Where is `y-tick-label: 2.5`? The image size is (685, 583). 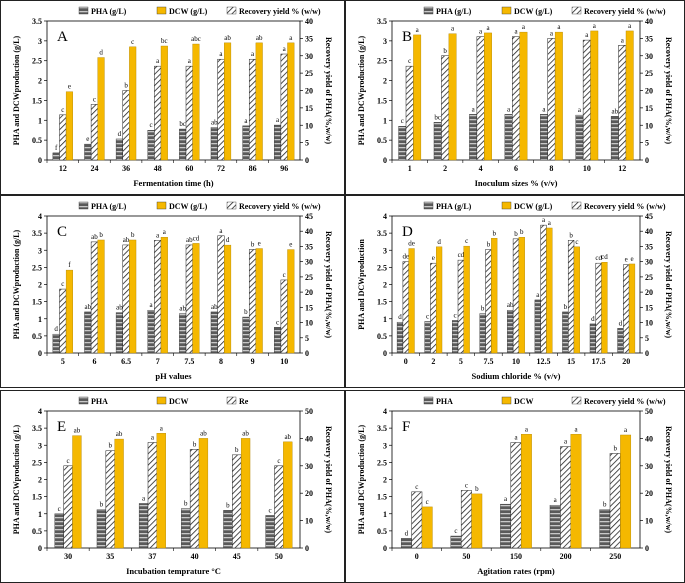
y-tick-label: 2.5 is located at coordinates (37, 462).